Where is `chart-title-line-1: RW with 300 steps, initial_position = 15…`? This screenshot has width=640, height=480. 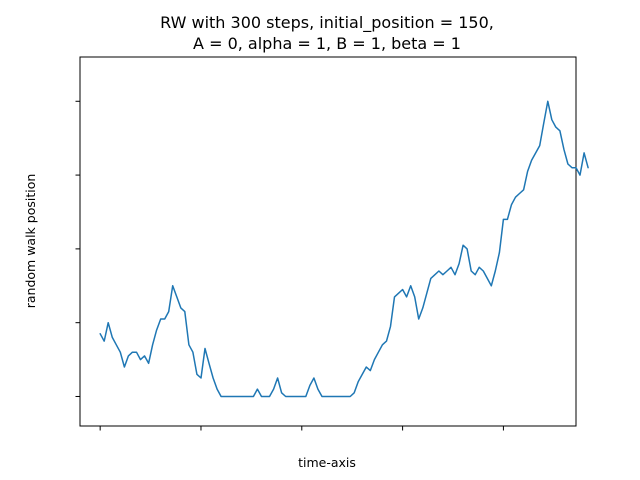 chart-title-line-1: RW with 300 steps, initial_position = 15… is located at coordinates (327, 23).